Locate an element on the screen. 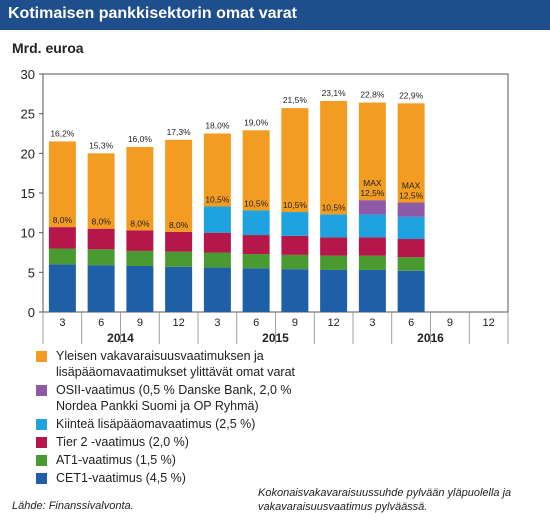 This screenshot has height=530, width=550. y-tick-label: 25 is located at coordinates (28, 114).